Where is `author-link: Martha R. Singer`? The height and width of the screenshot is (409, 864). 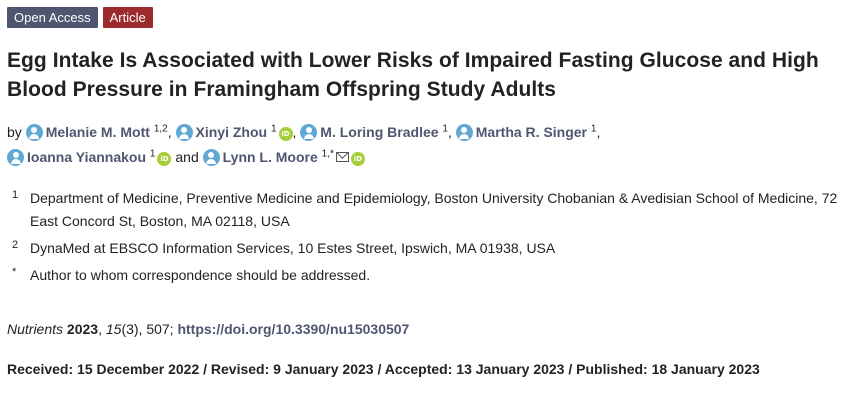
author-link: Martha R. Singer is located at coordinates (531, 132).